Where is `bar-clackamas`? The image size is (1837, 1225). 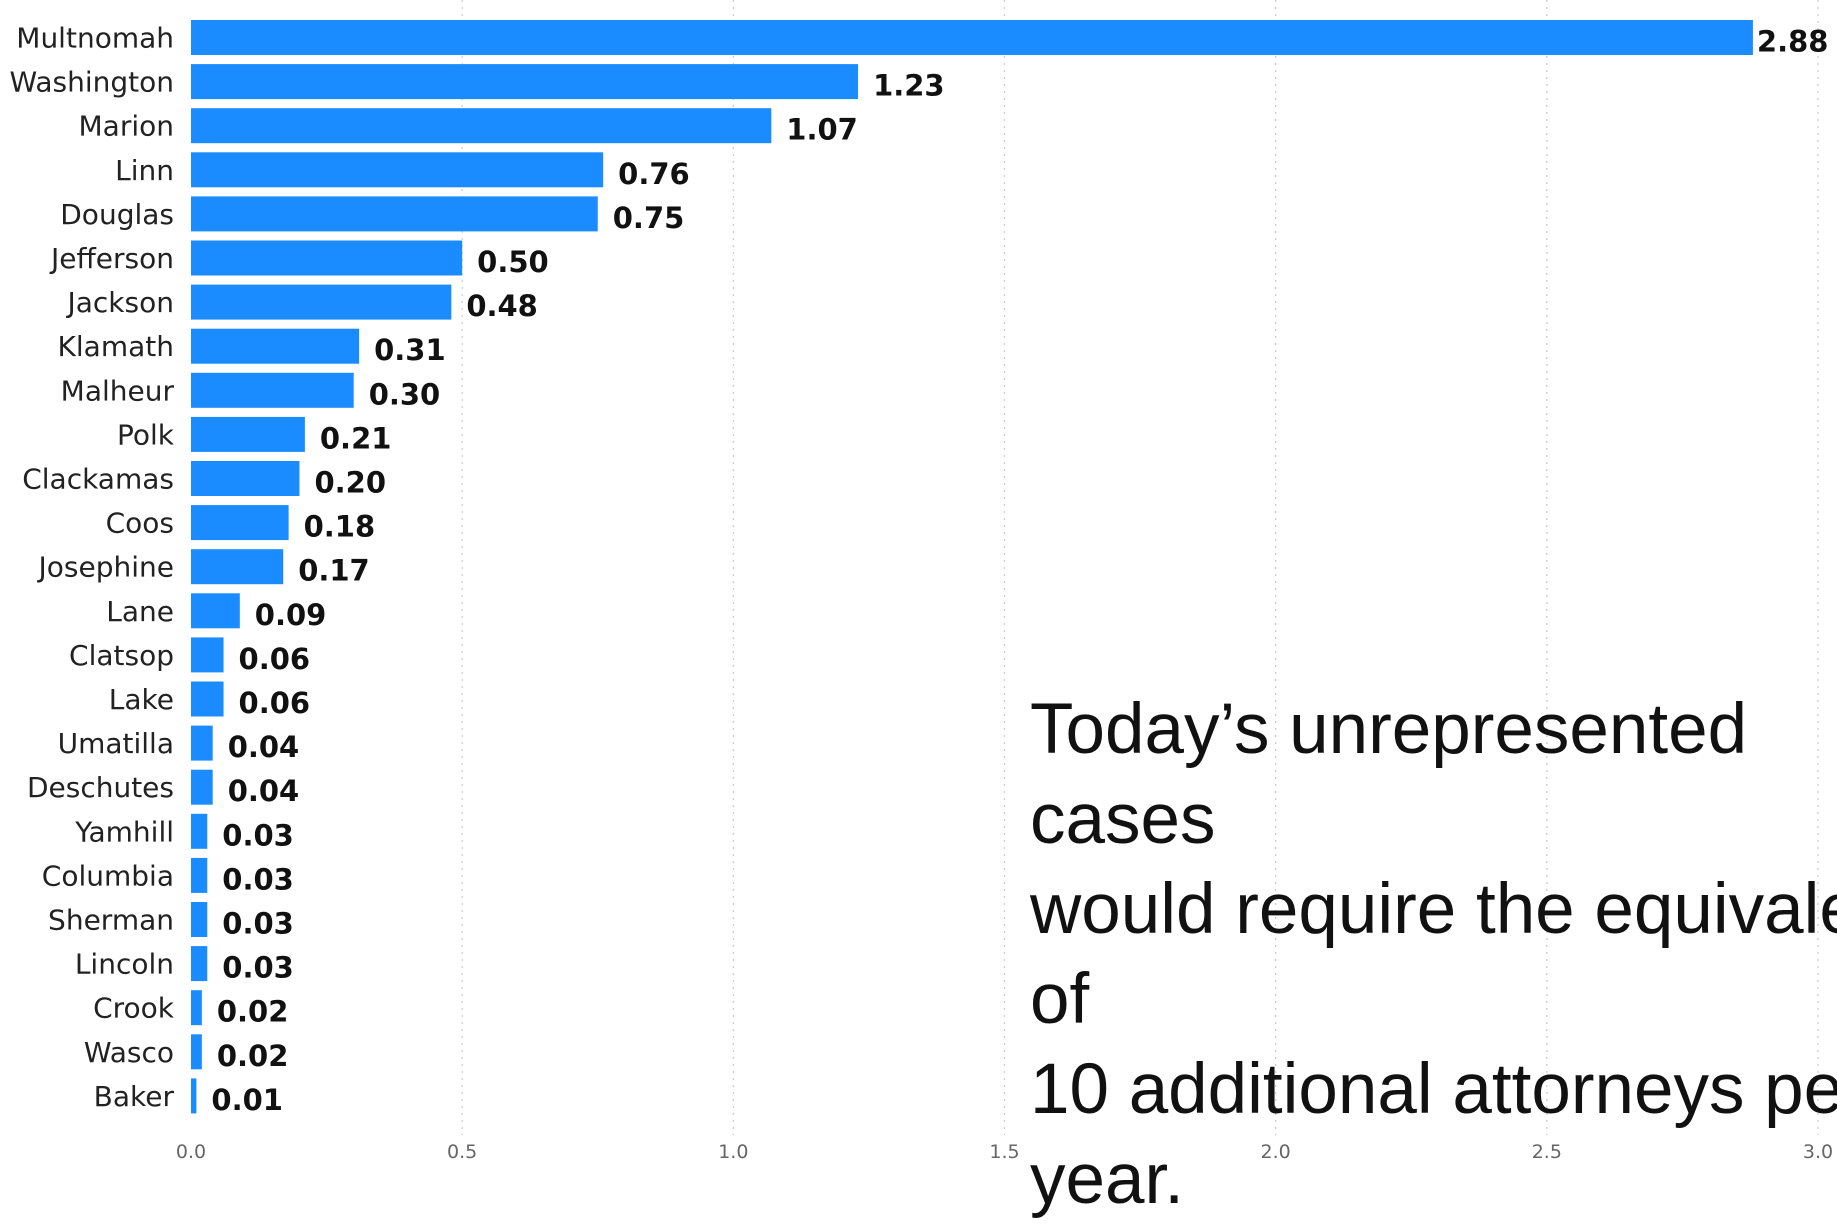
bar-clackamas is located at coordinates (245, 478).